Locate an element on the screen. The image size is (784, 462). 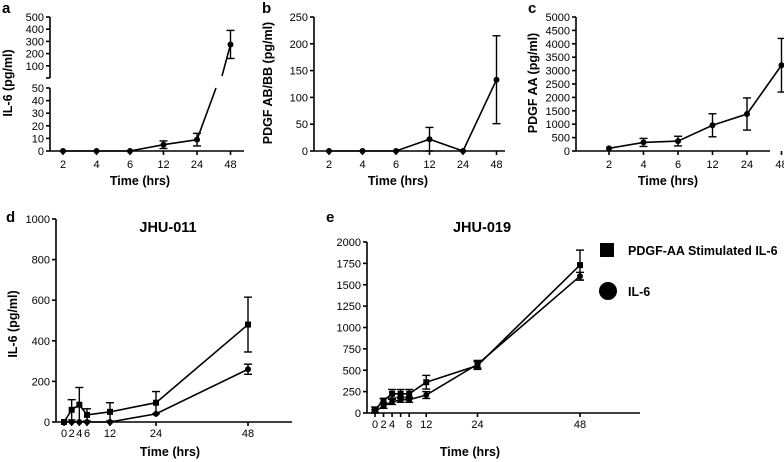
xlabel-b: Time (hrs) is located at coordinates (398, 181).